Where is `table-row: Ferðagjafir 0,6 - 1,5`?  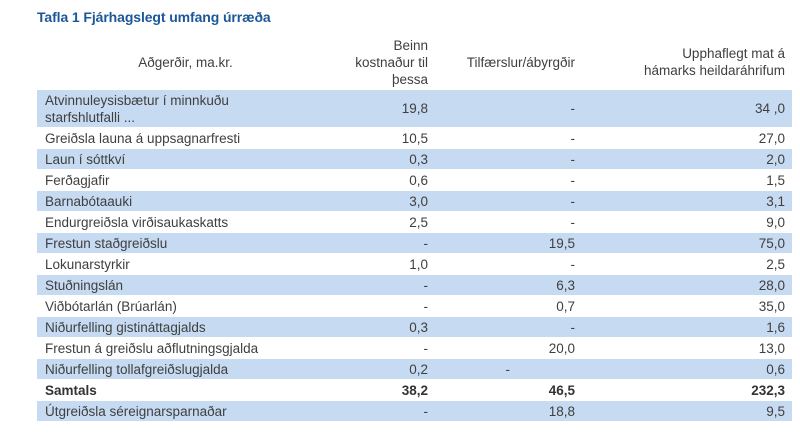
table-row: Ferðagjafir 0,6 - 1,5 is located at coordinates (414, 179).